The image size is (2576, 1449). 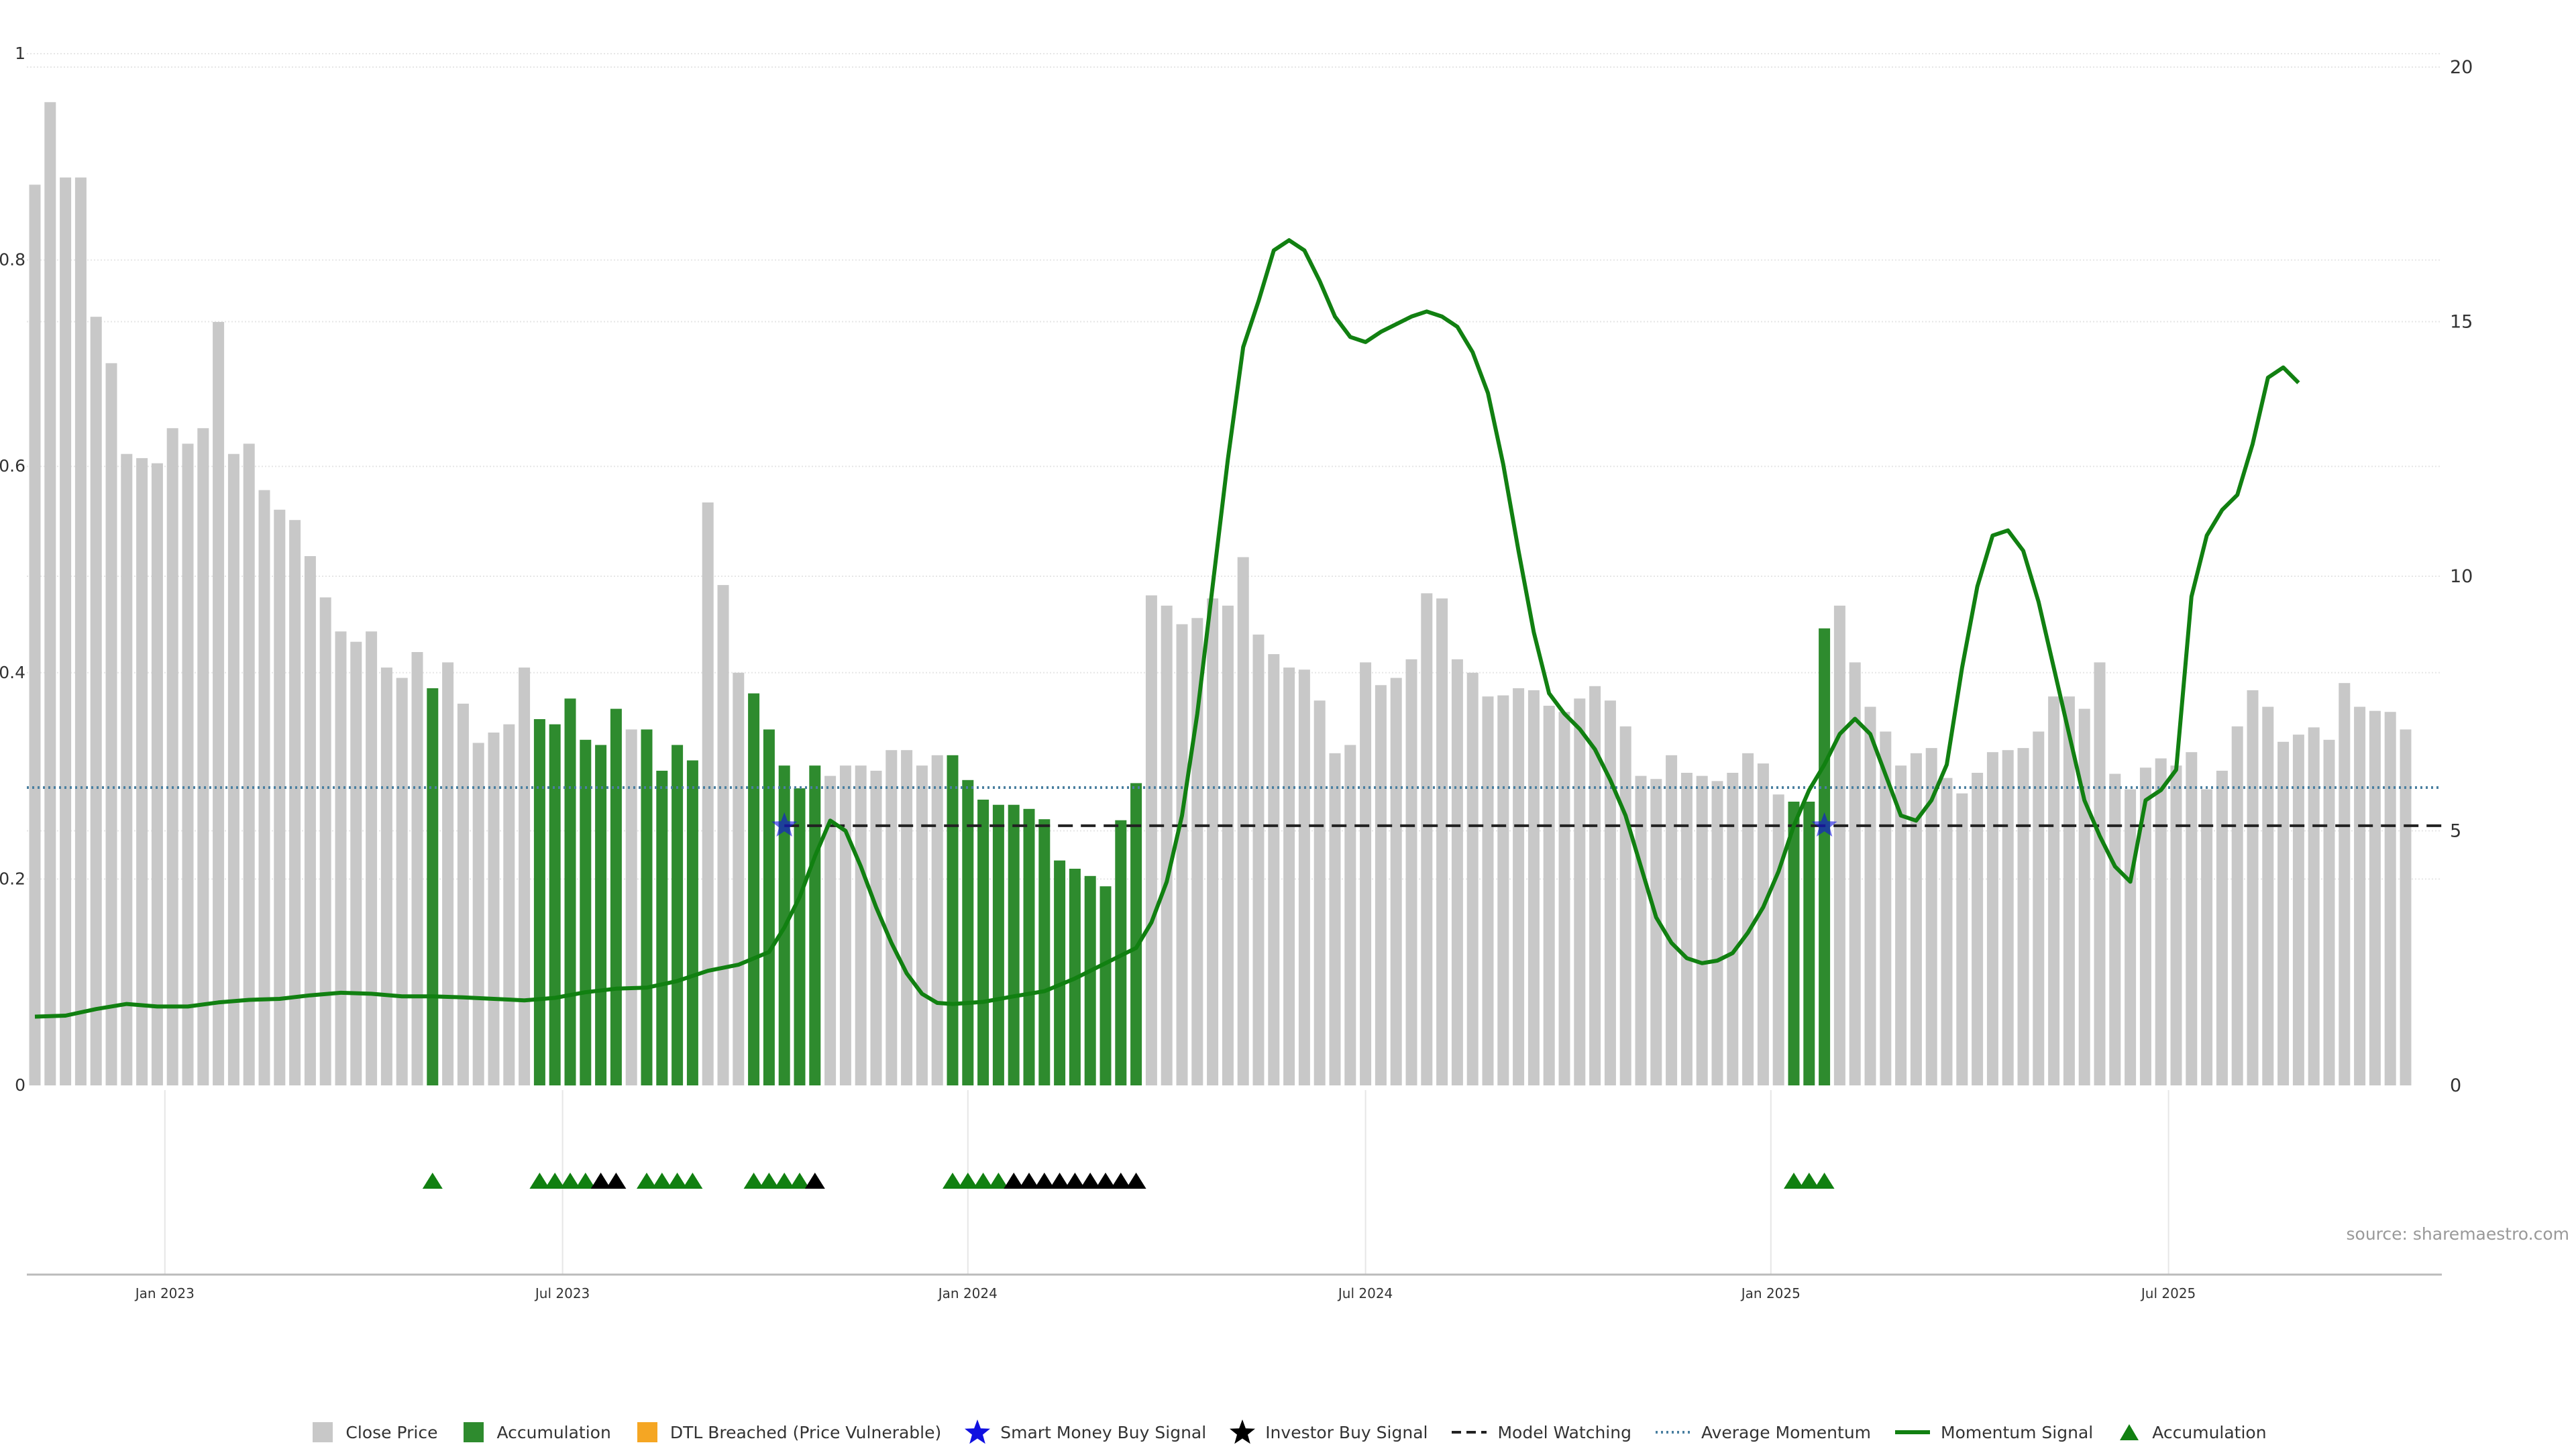 I want to click on y-left-tick-label: 0, so click(x=20, y=1085).